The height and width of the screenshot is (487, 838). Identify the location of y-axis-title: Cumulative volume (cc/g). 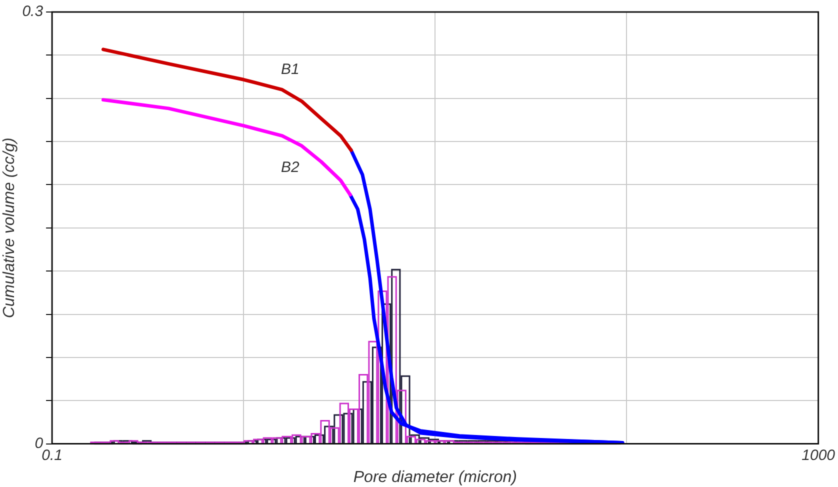
(9, 228).